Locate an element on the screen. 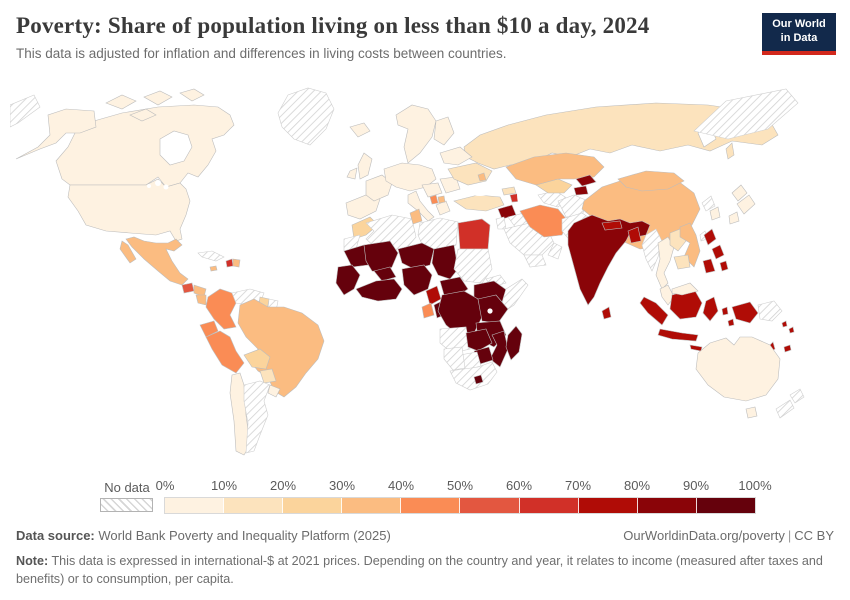 This screenshot has width=850, height=600. country-cote-d-ivoire-and-ghana-region is located at coordinates (379, 290).